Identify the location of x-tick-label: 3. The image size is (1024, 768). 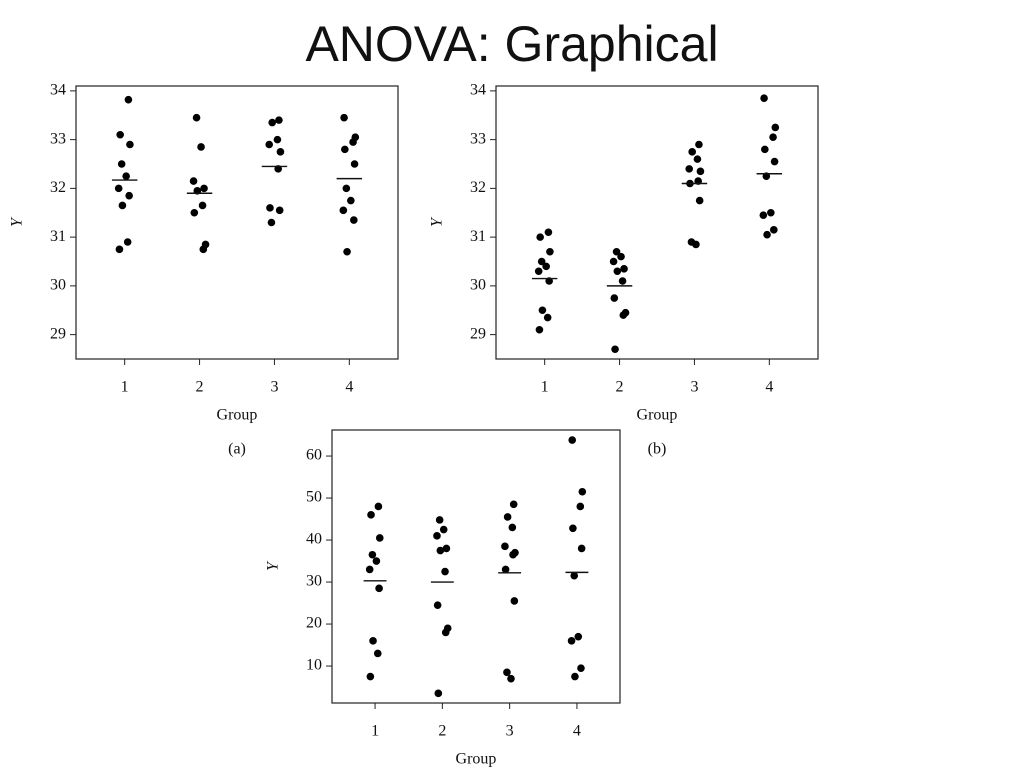
(274, 387).